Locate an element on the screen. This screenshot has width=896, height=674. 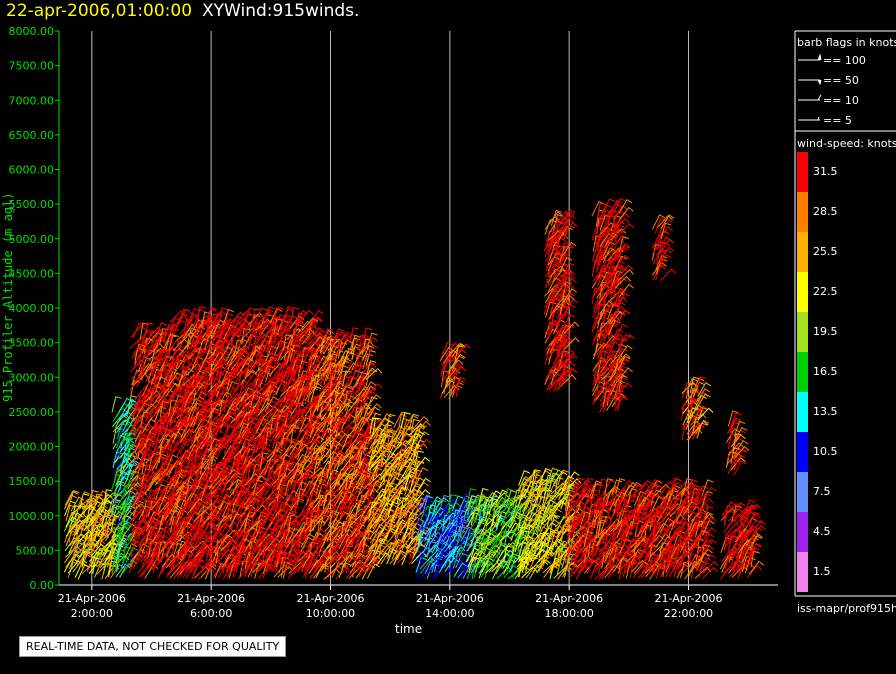
y-tick-label: 5000.00 is located at coordinates (32, 239).